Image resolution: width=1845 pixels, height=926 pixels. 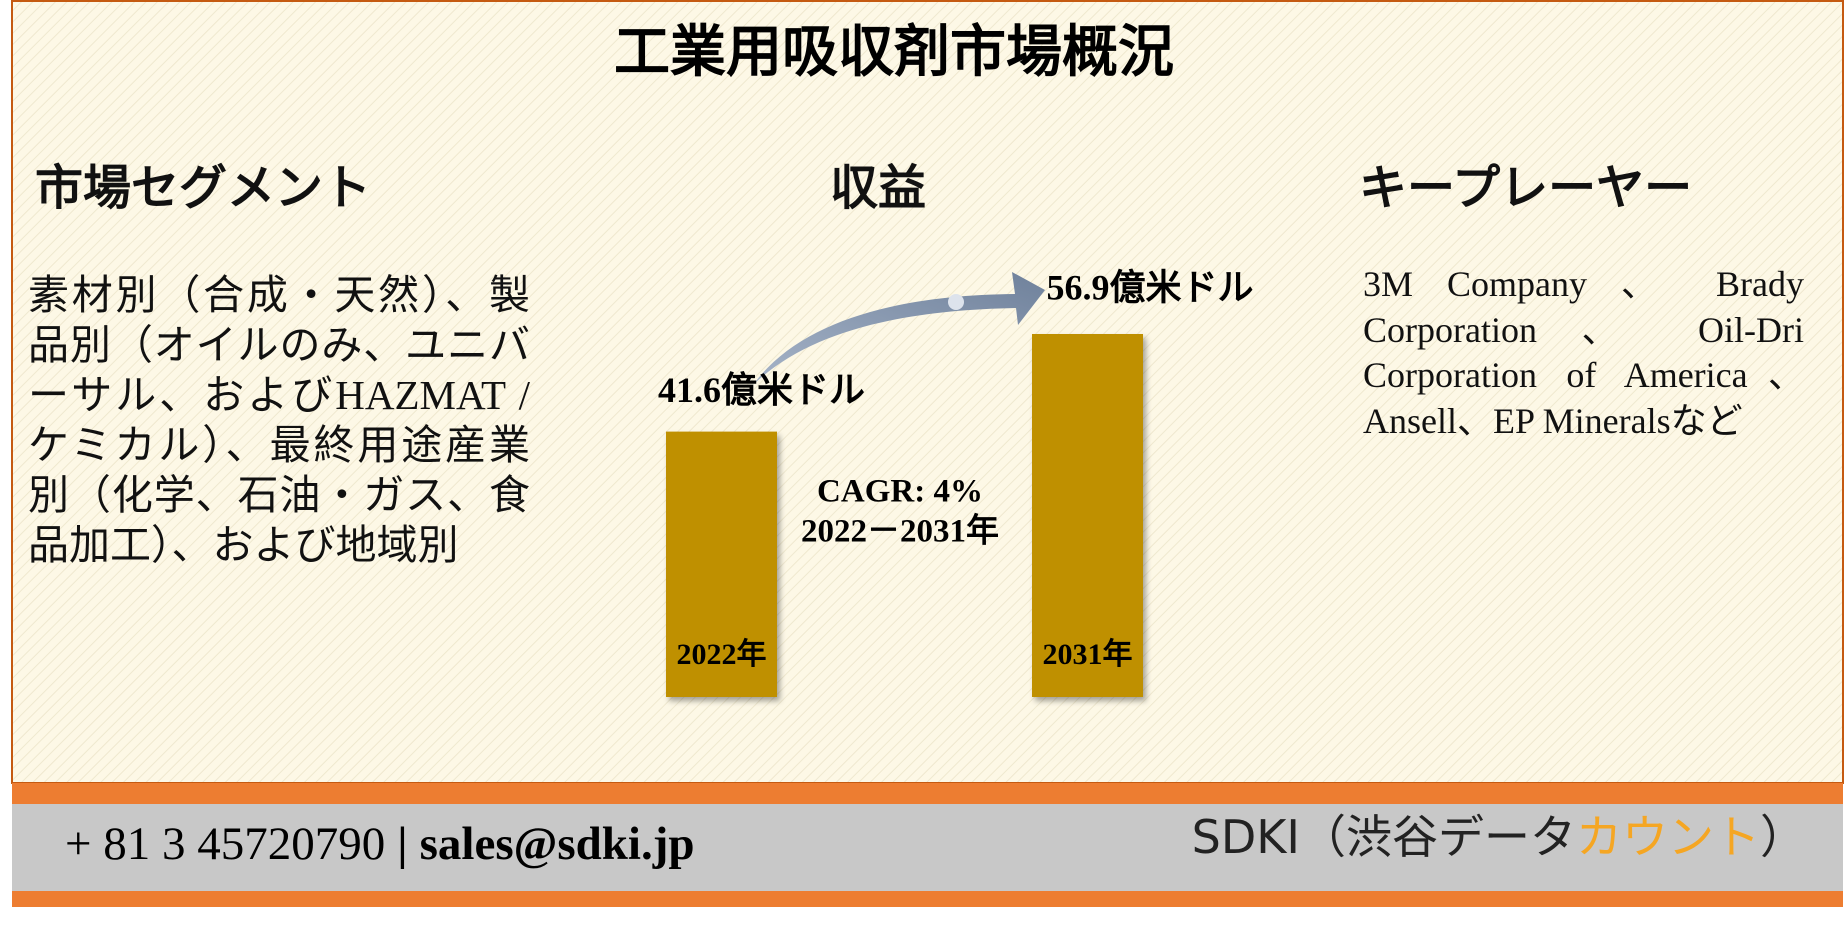 What do you see at coordinates (761, 390) in the screenshot?
I see `value-label: 41.6億米ドル` at bounding box center [761, 390].